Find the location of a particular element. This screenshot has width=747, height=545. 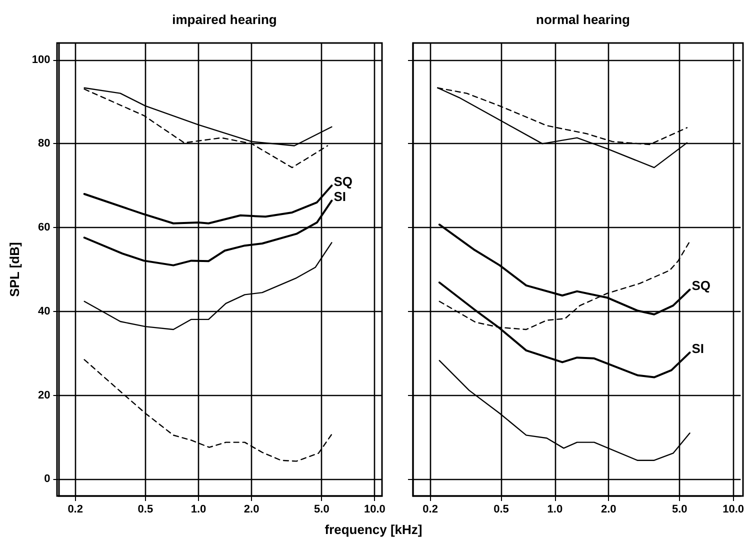

y-tick-label: 60 is located at coordinates (44, 228).